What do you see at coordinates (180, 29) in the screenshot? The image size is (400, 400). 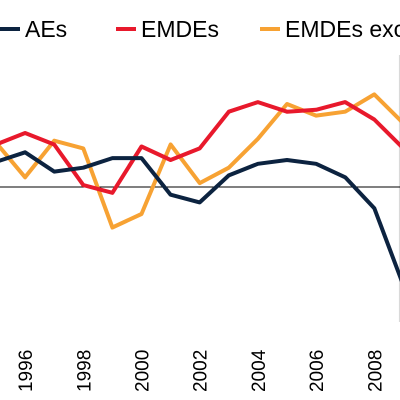 I see `legend-label-emdes: EMDEs` at bounding box center [180, 29].